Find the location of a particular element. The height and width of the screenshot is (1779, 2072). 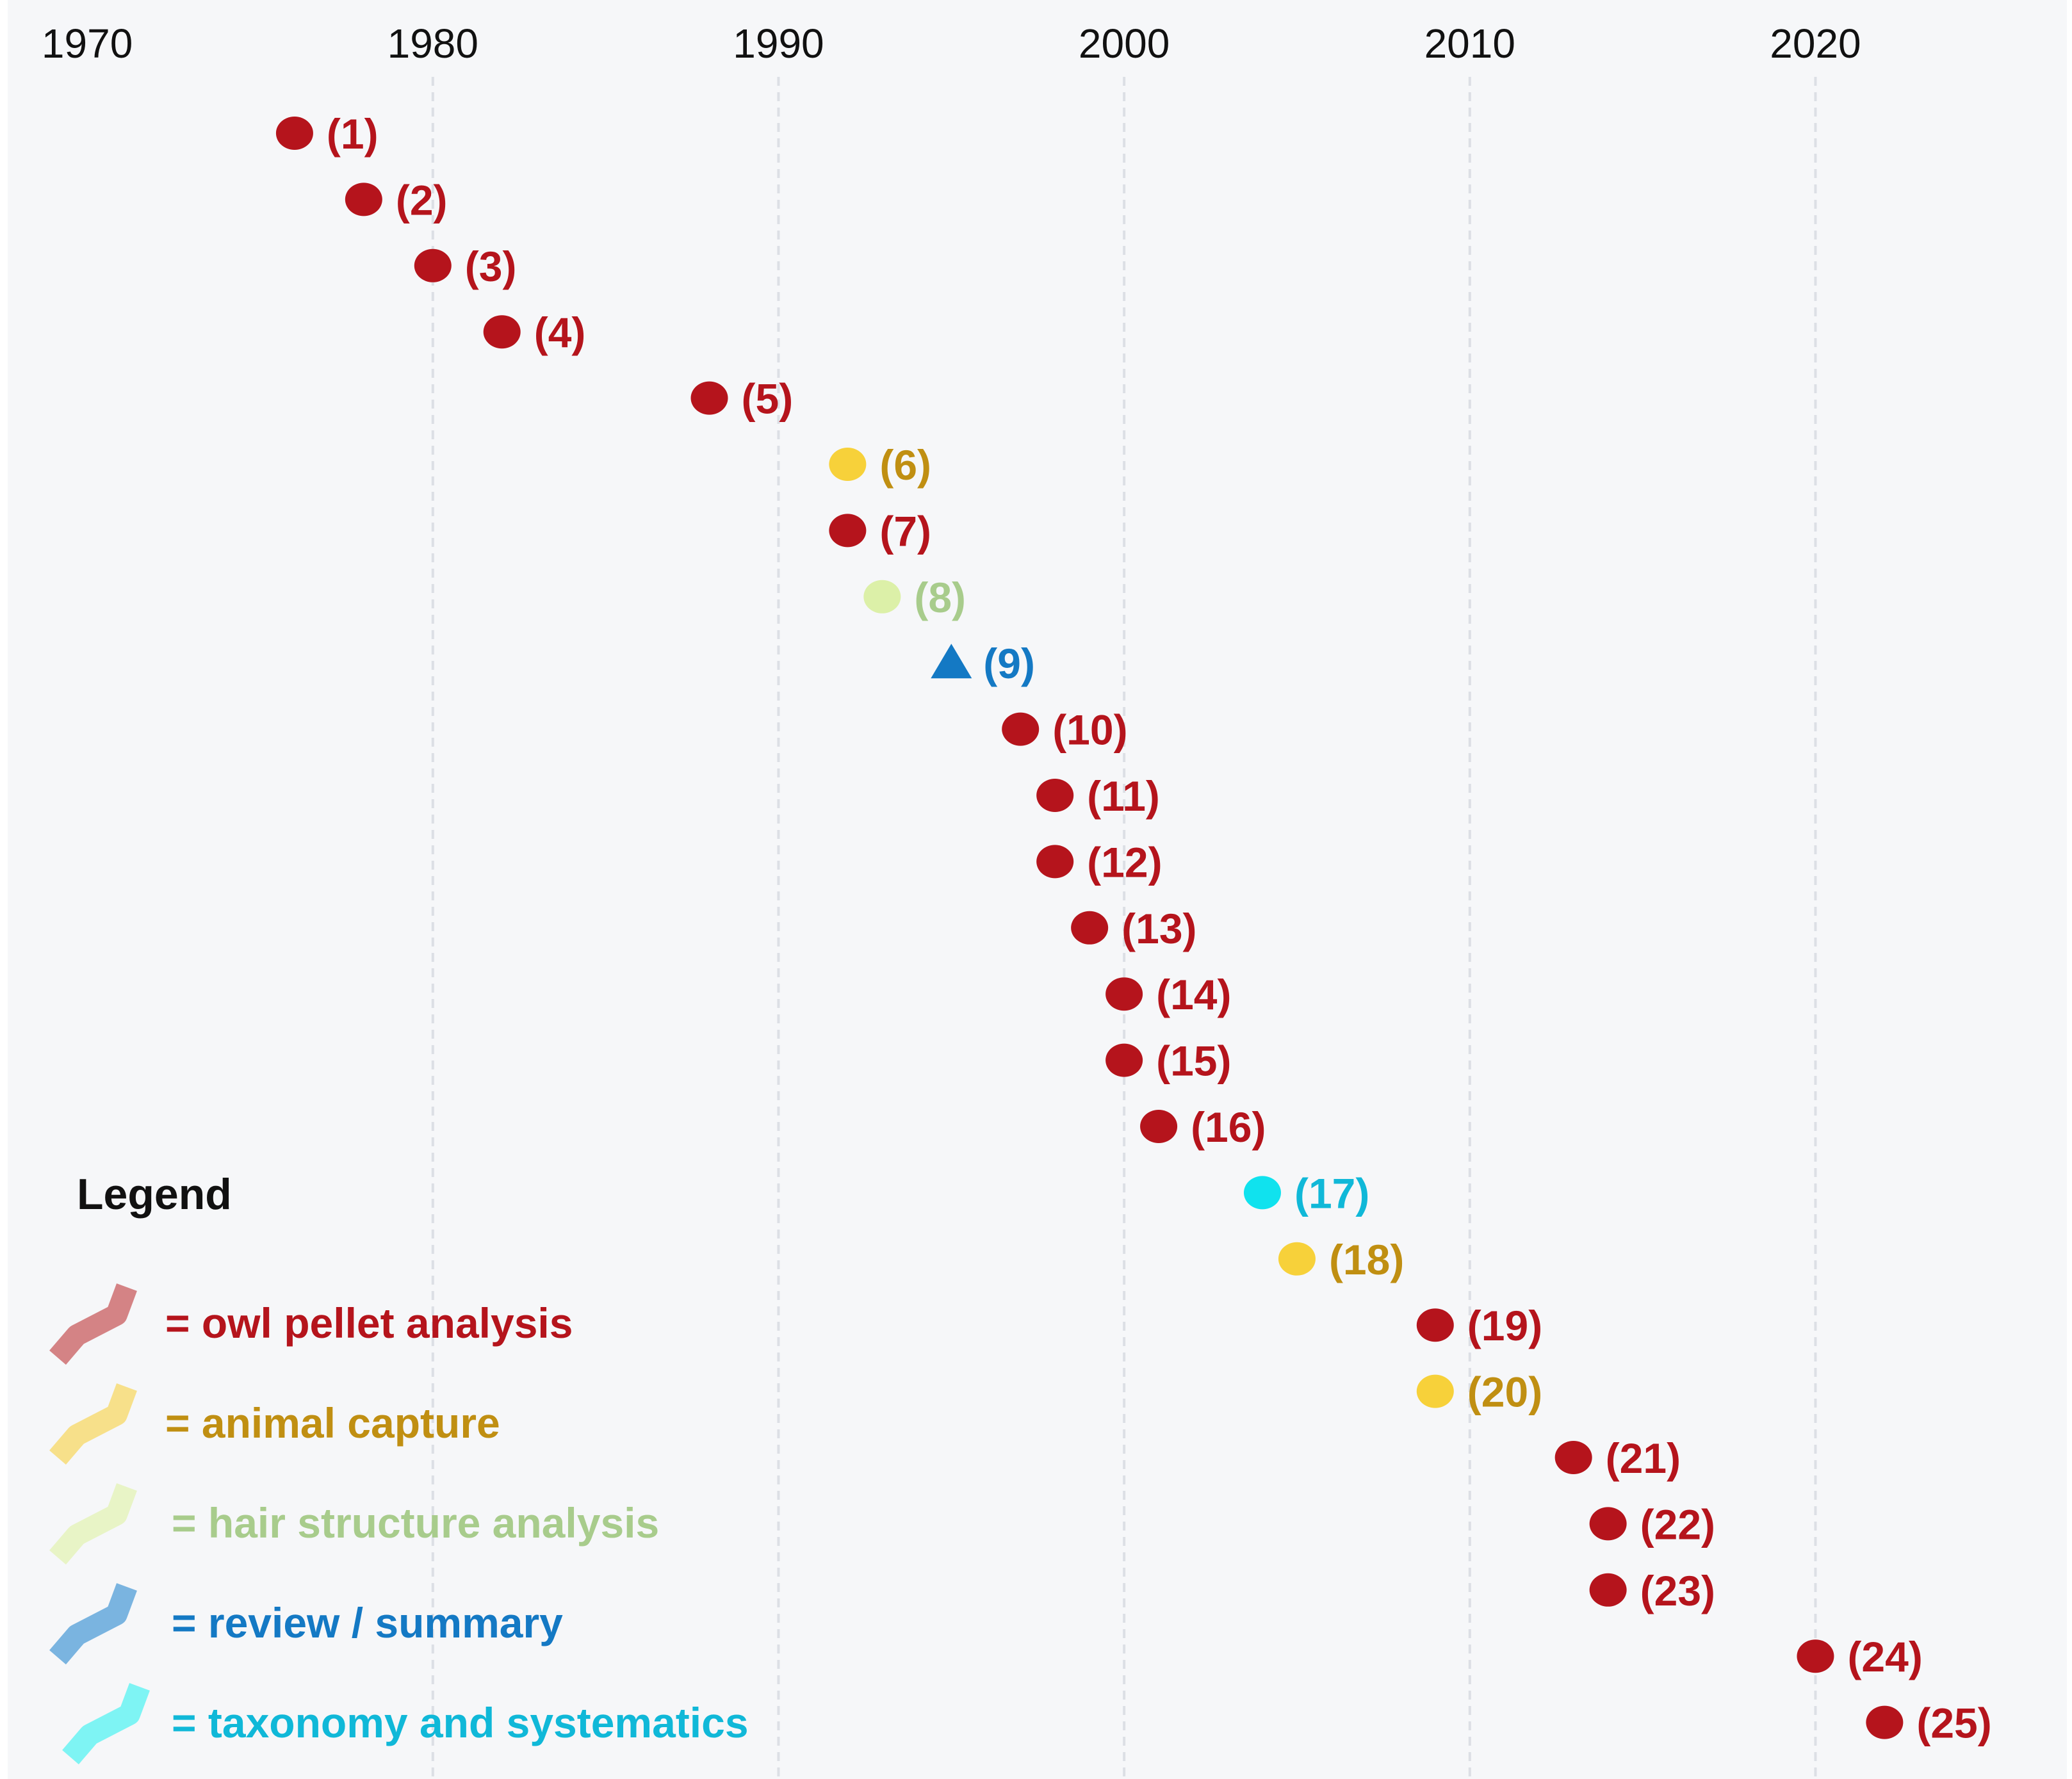

legend-label: = taxonomy and systematics is located at coordinates (461, 1722).